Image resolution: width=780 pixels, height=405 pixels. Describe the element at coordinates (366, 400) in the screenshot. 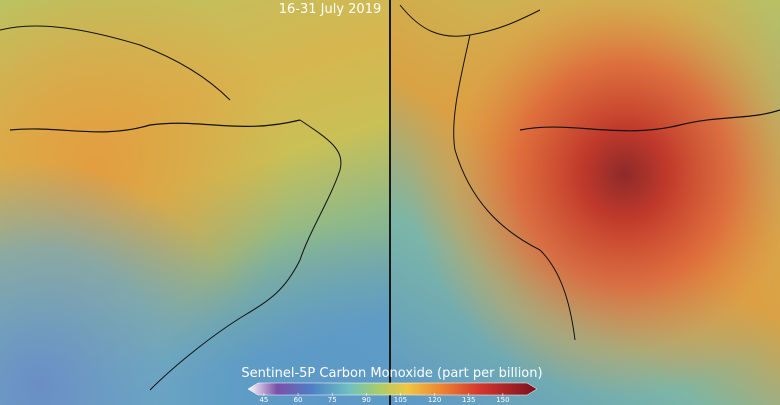

I see `colorbar-tick-label: 90` at that location.